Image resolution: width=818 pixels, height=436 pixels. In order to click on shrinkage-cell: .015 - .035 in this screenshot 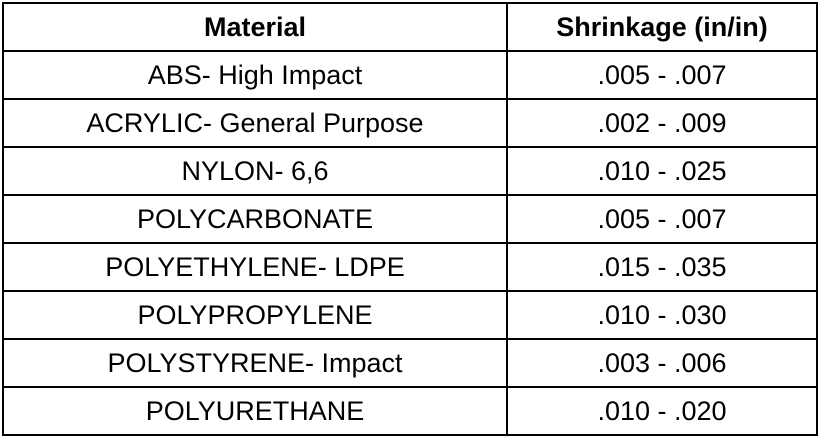, I will do `click(662, 267)`.